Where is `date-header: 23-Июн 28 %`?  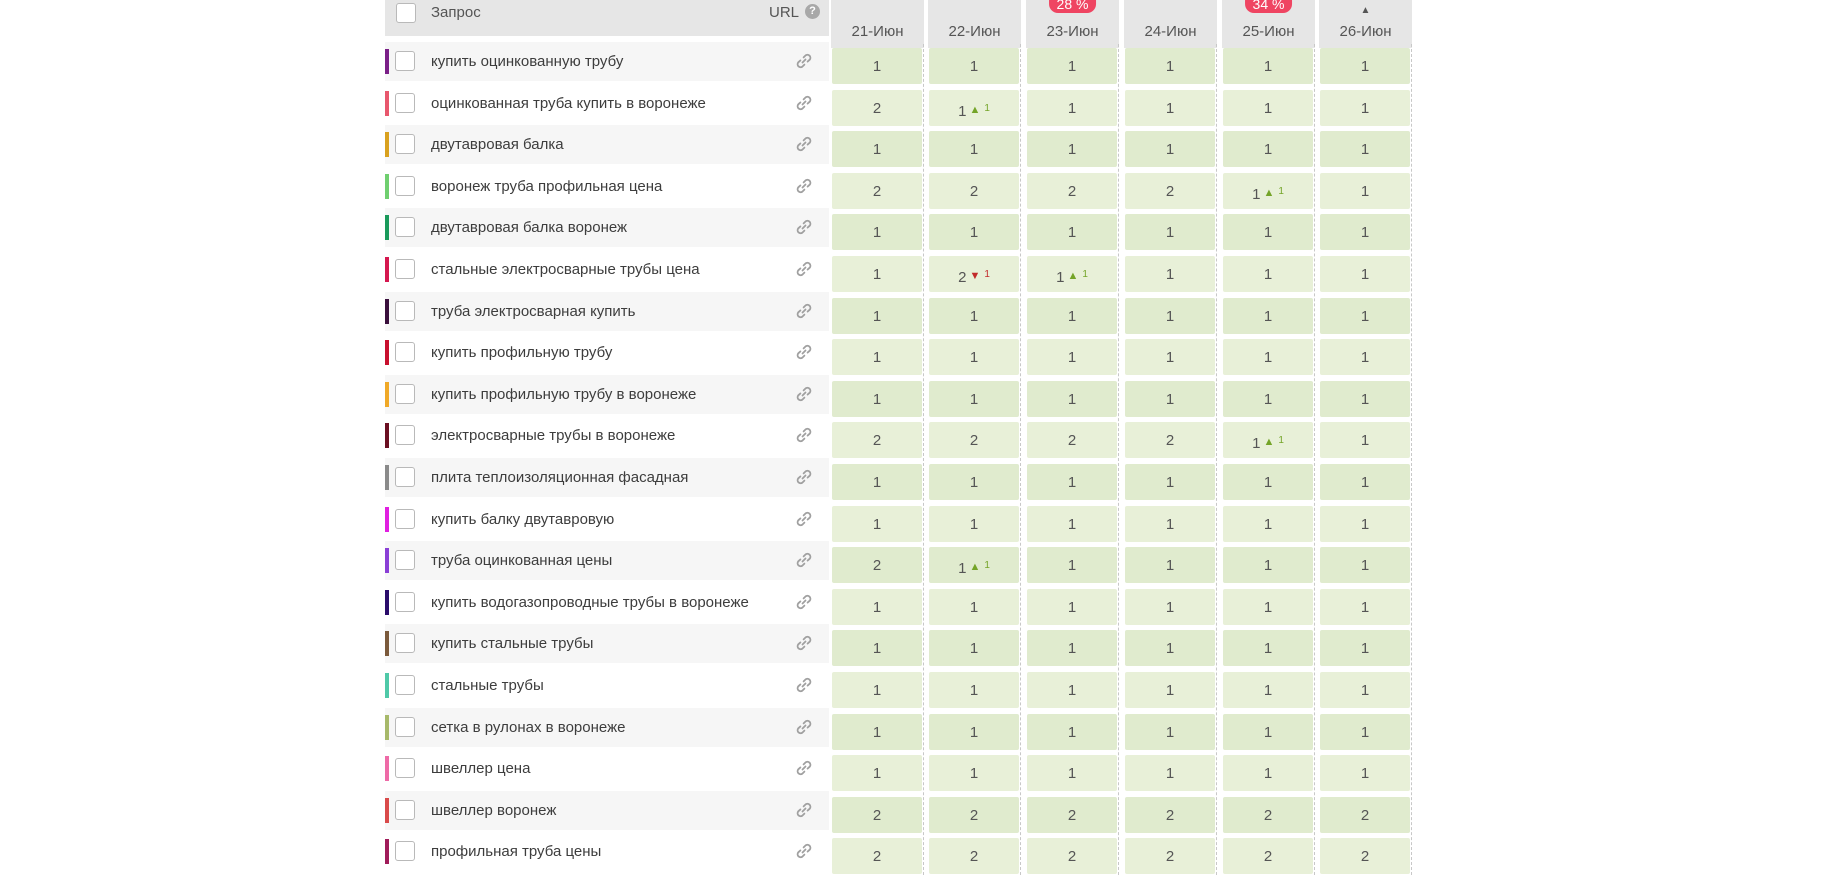
date-header: 23-Июн 28 % is located at coordinates (1072, 24).